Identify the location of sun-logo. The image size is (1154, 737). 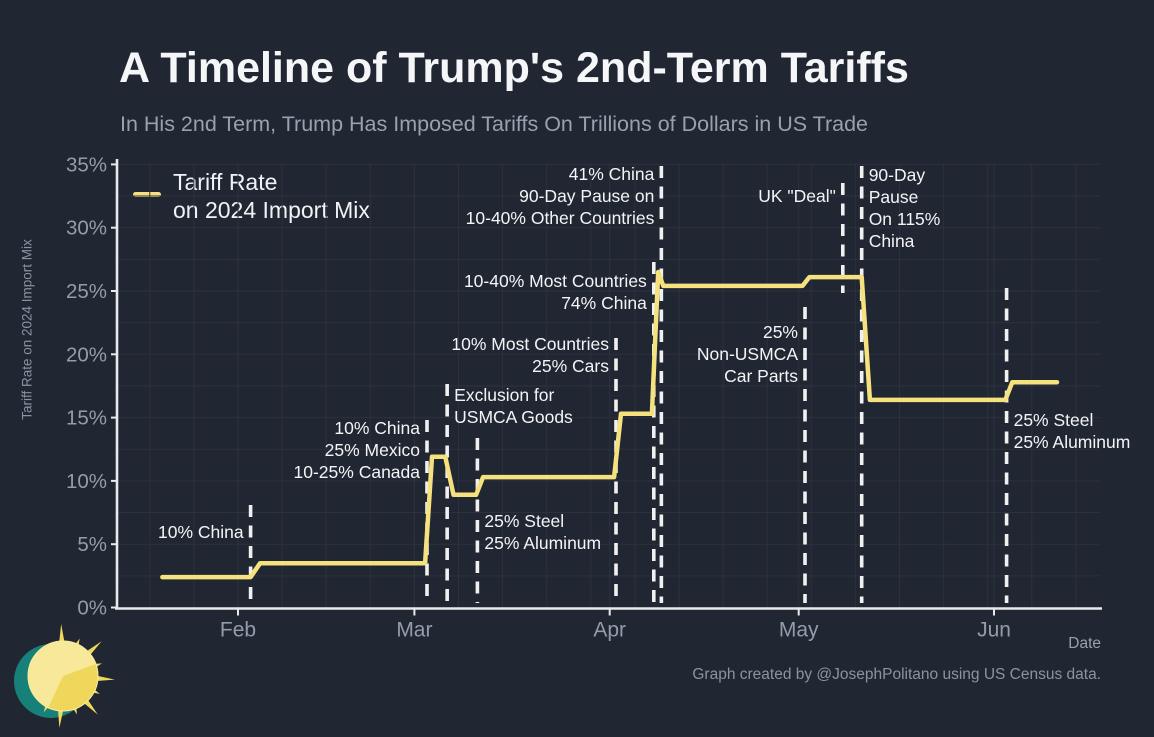
(64, 676).